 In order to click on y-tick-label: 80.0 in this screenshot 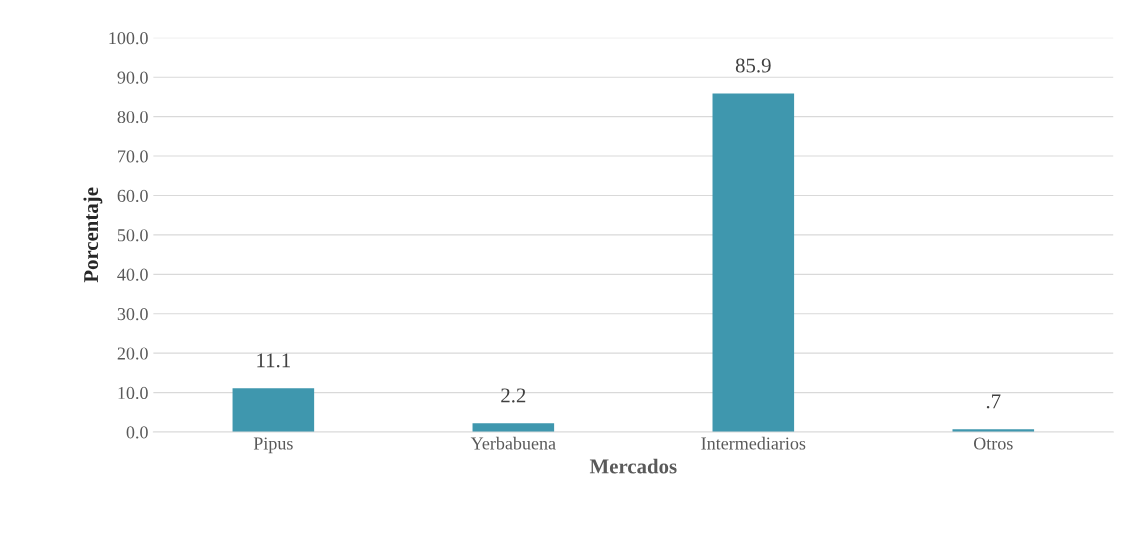, I will do `click(132, 117)`.